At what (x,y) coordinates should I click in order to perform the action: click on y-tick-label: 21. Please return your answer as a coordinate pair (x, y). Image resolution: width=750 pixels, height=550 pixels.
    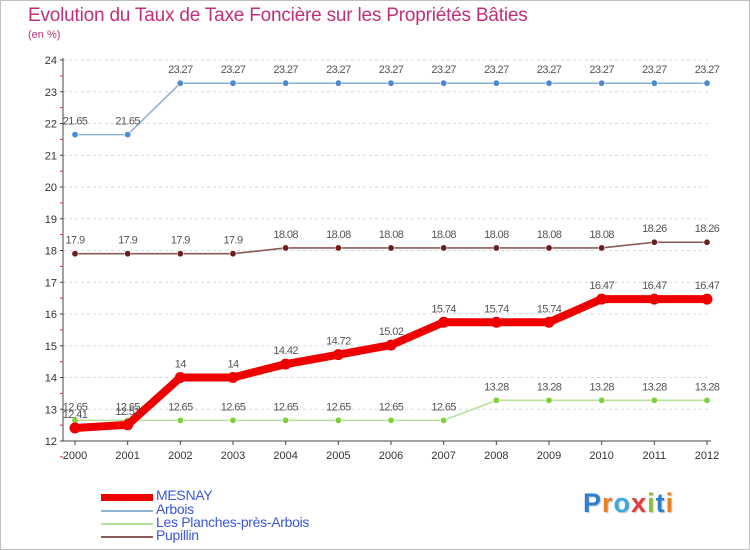
    Looking at the image, I should click on (51, 156).